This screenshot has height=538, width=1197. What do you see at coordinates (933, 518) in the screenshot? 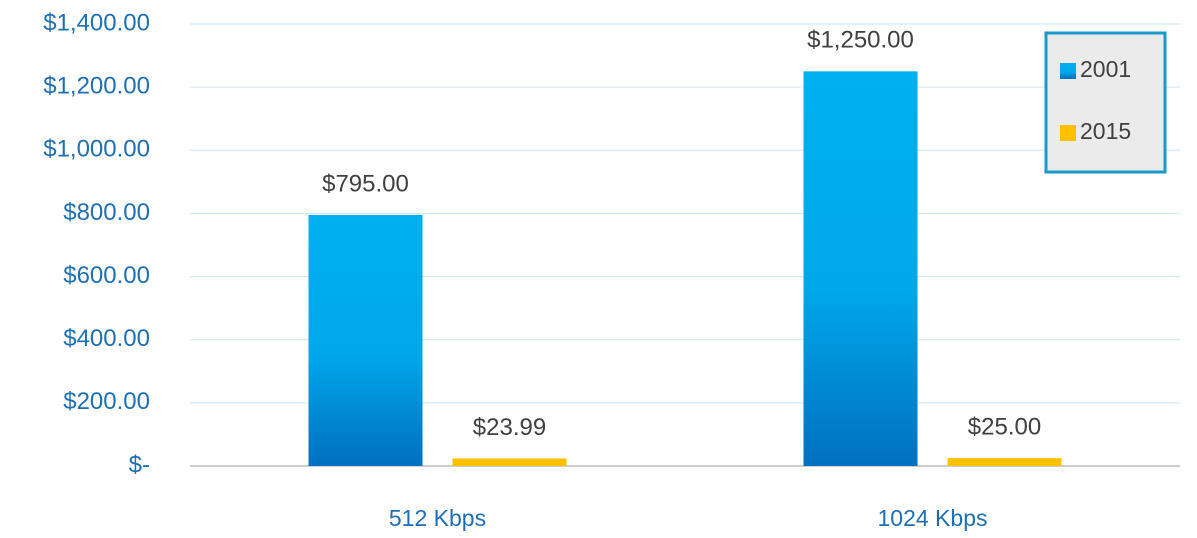
I see `x-tick-label: 1024 Kbps` at bounding box center [933, 518].